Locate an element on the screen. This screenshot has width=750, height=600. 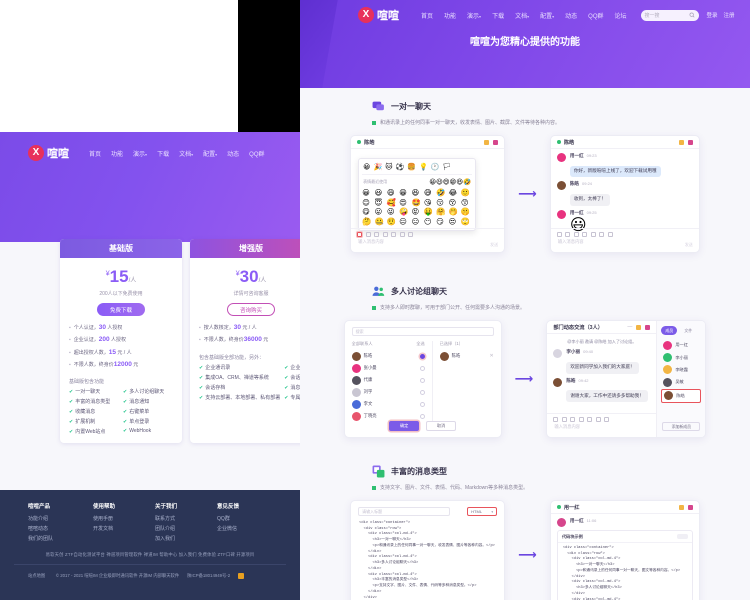
select-all-link: 全选 is located at coordinates (420, 343).